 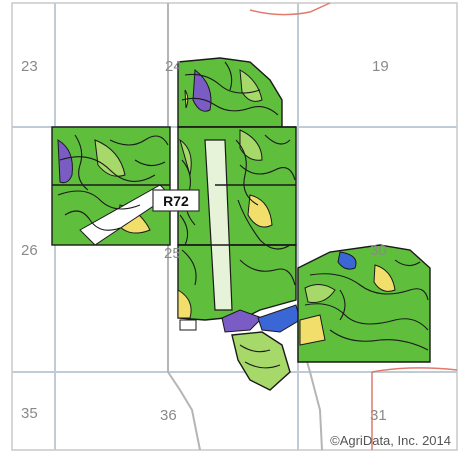 I want to click on section-number-26: 26, so click(x=29, y=250).